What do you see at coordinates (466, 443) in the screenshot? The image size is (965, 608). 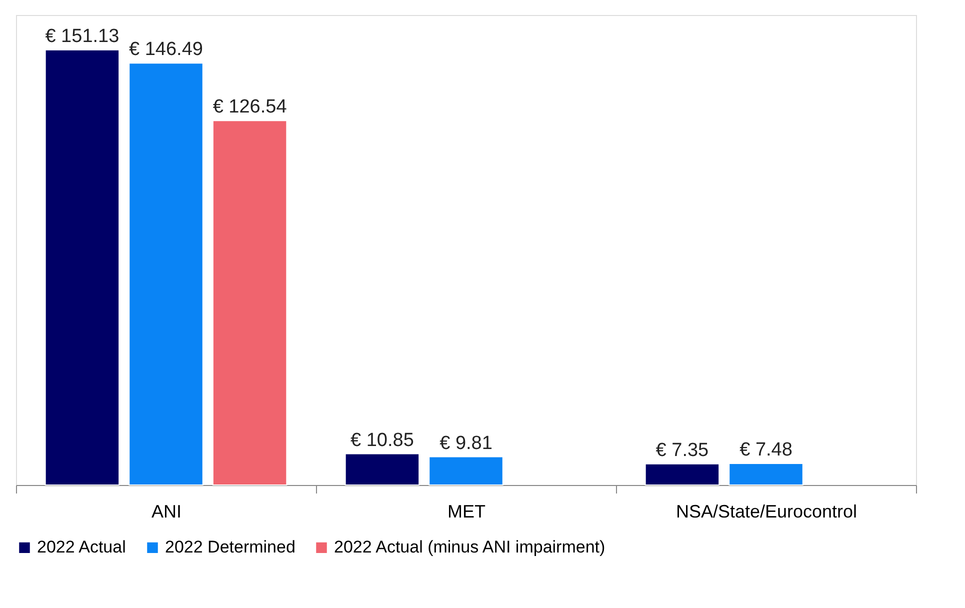 I see `data-label: € 9.81` at bounding box center [466, 443].